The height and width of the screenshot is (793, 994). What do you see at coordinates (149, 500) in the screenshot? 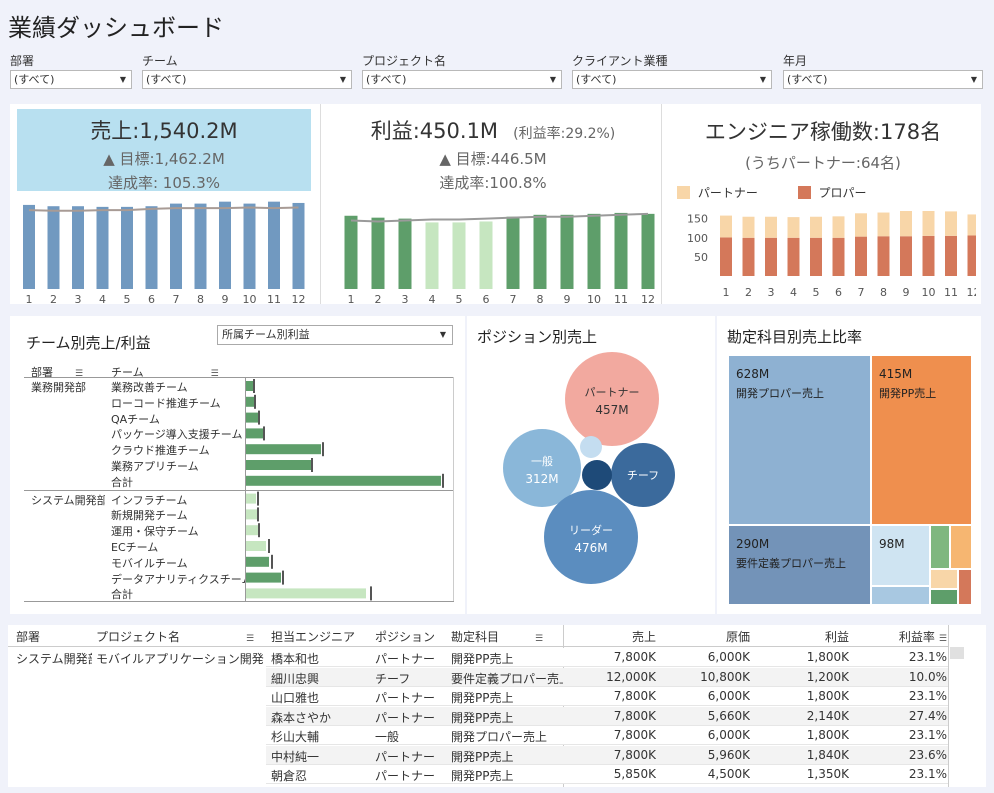
I see `team-row-label: インフラチーム` at bounding box center [149, 500].